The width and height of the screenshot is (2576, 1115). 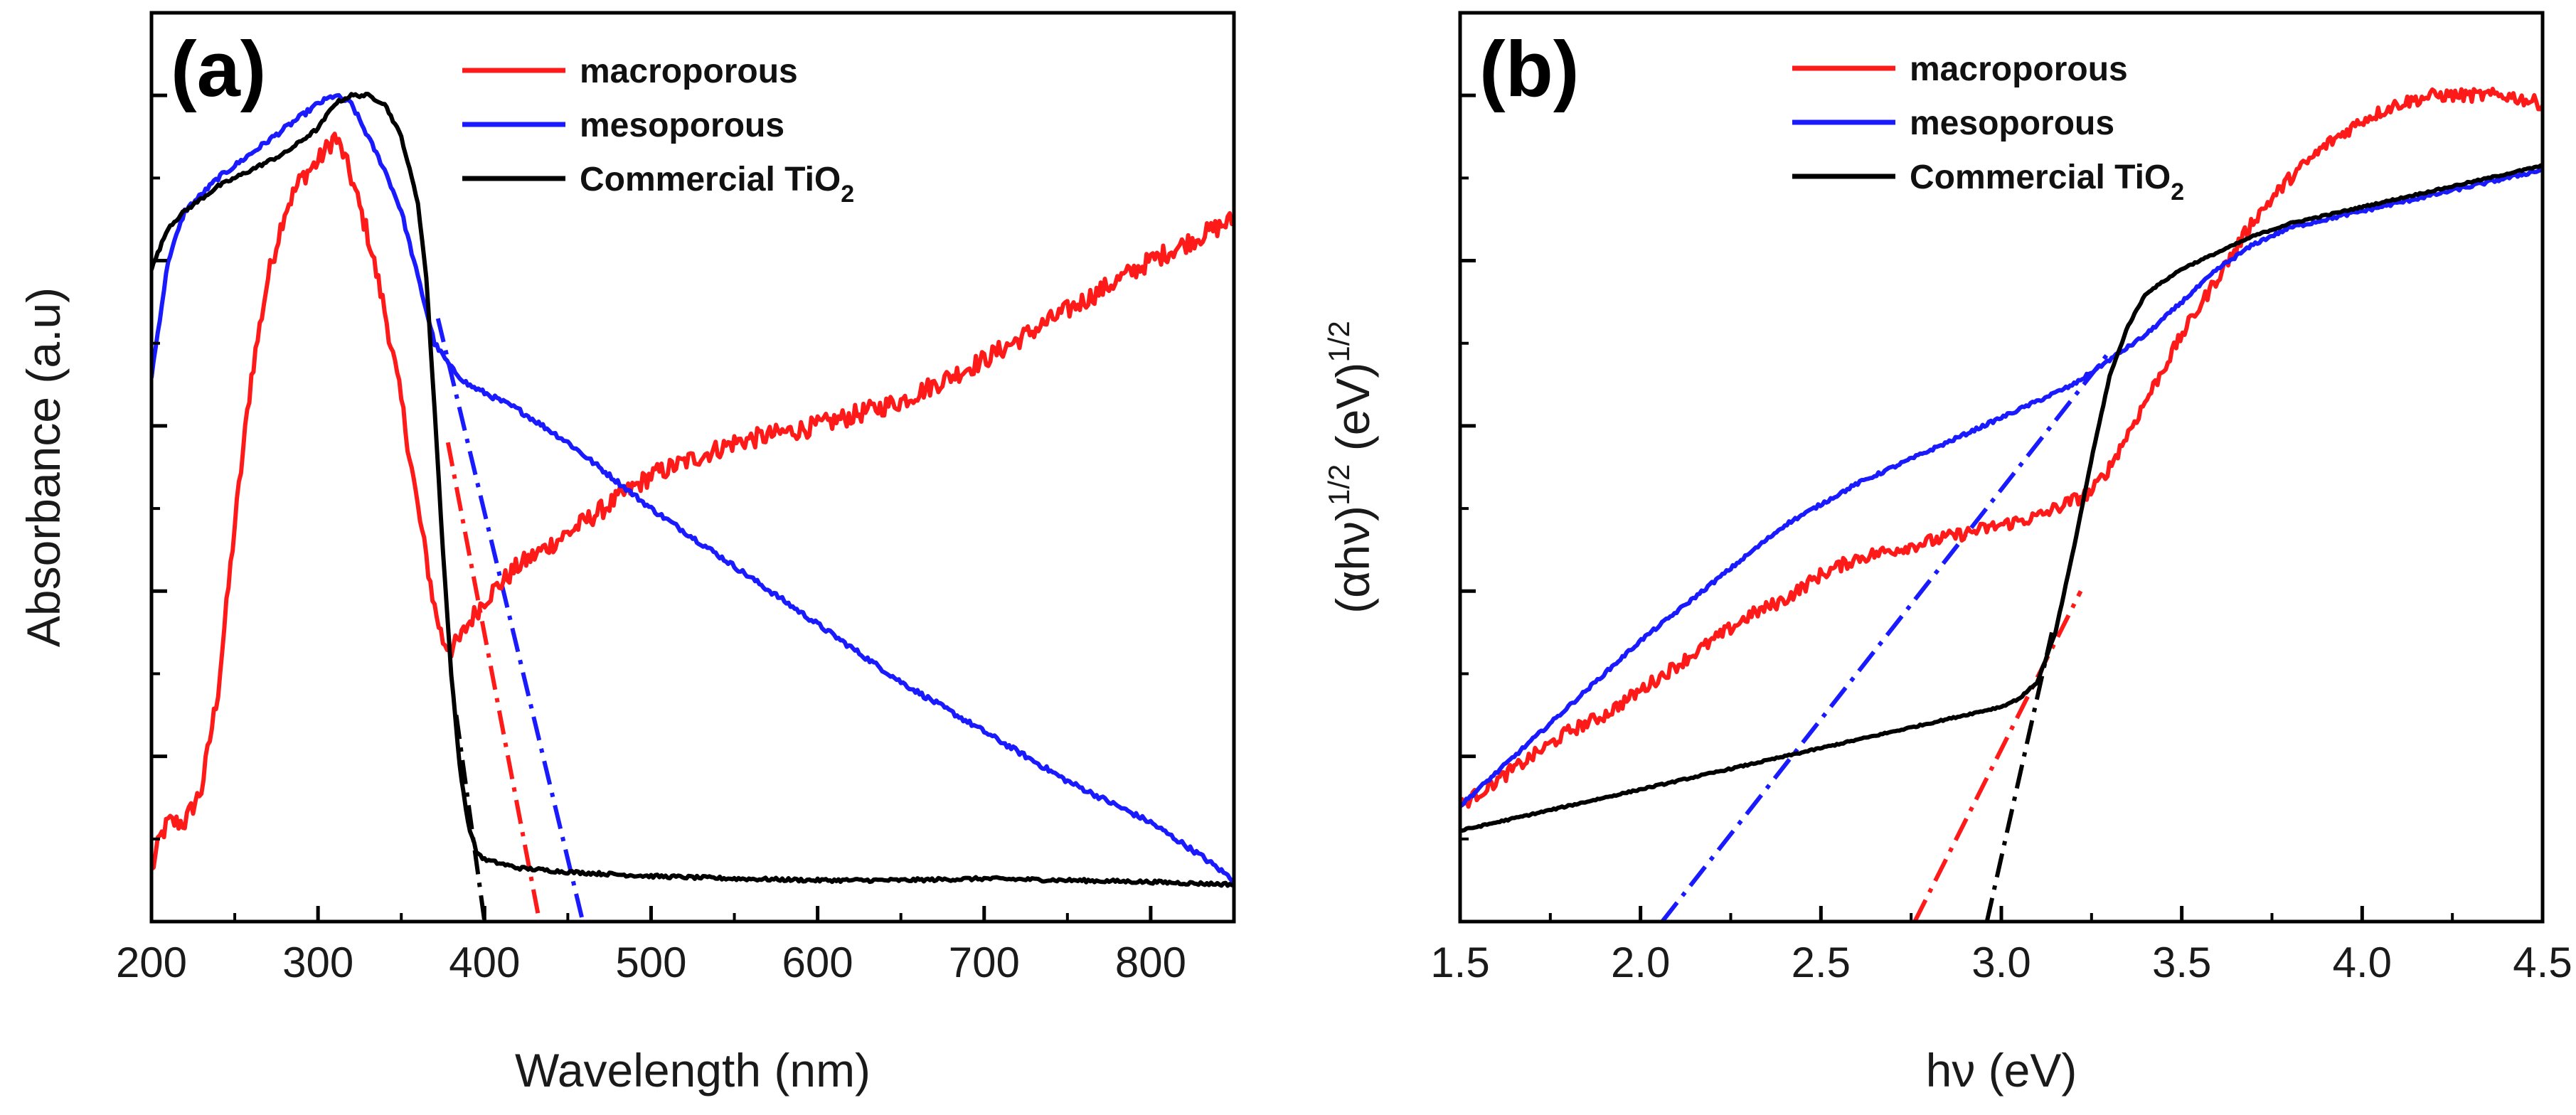 What do you see at coordinates (1352, 560) in the screenshot?
I see `y-axis-title-b-base: (αhν)` at bounding box center [1352, 560].